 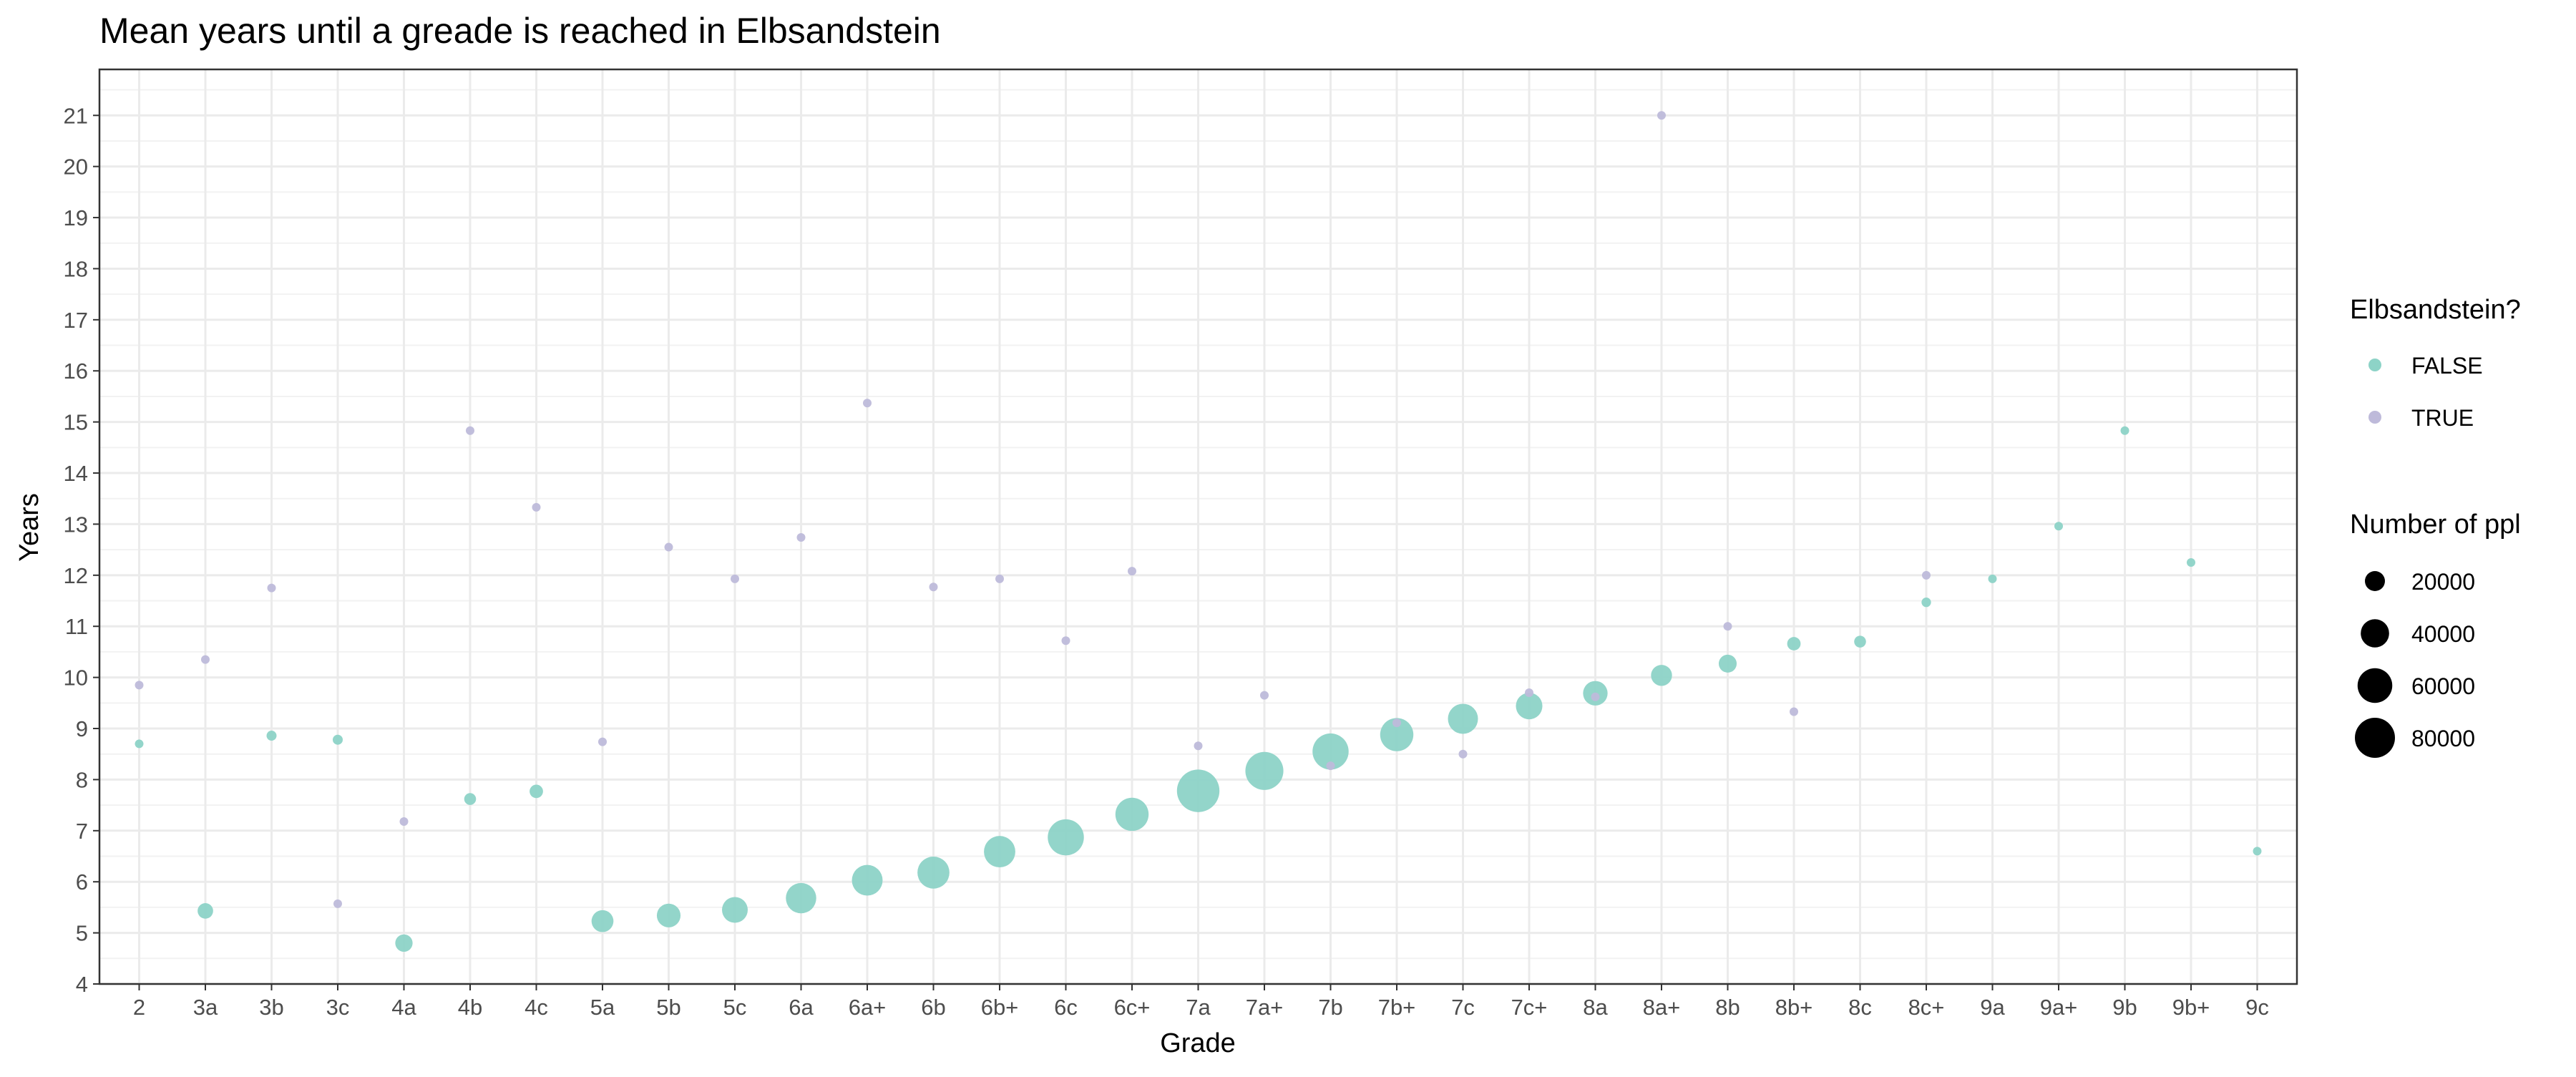 What do you see at coordinates (2443, 634) in the screenshot?
I see `size-legend-label: 40000` at bounding box center [2443, 634].